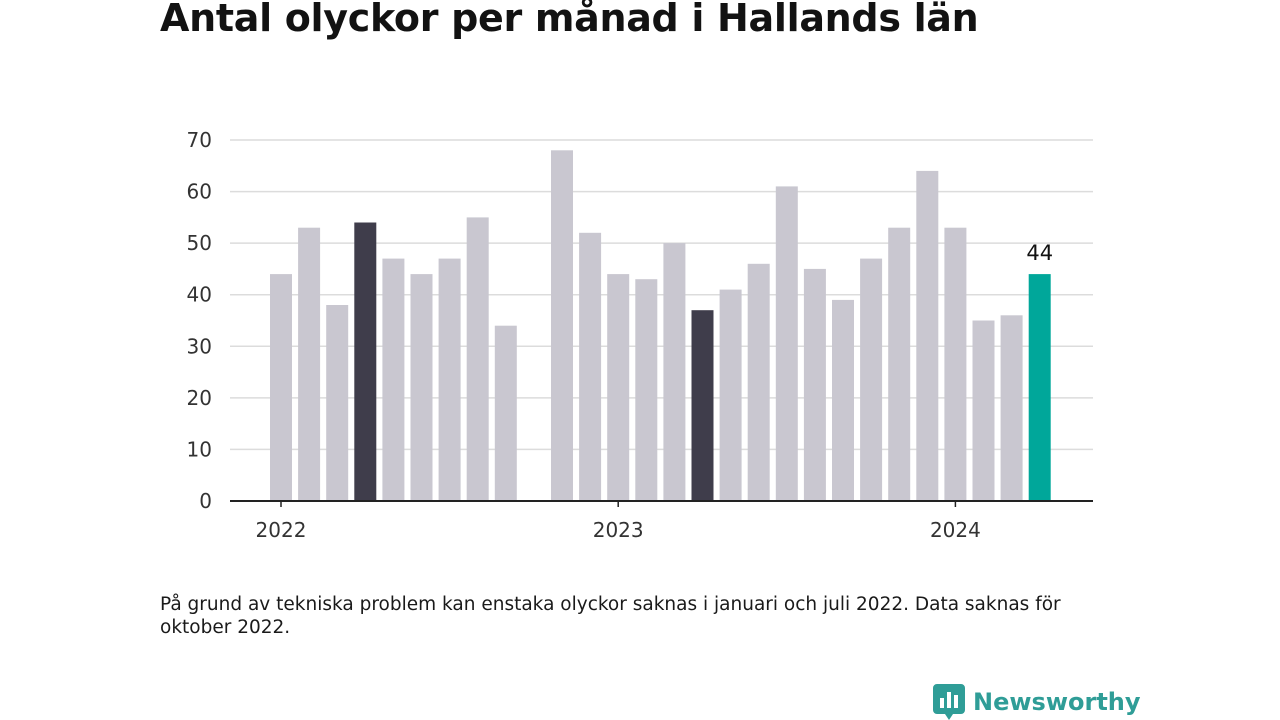 This screenshot has height=720, width=1280. Describe the element at coordinates (569, 20) in the screenshot. I see `chart-title: Antal olyckor per månad i Hallands län` at that location.